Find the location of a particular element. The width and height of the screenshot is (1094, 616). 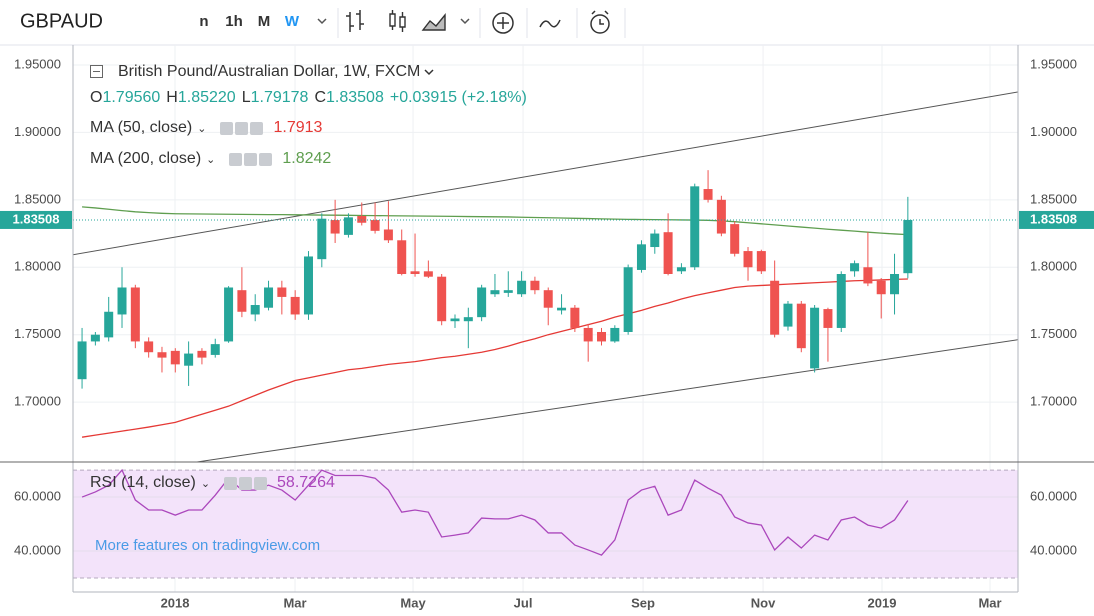

rsi-row: RSI (14, close) ⌄ 58.7264 is located at coordinates (212, 483).